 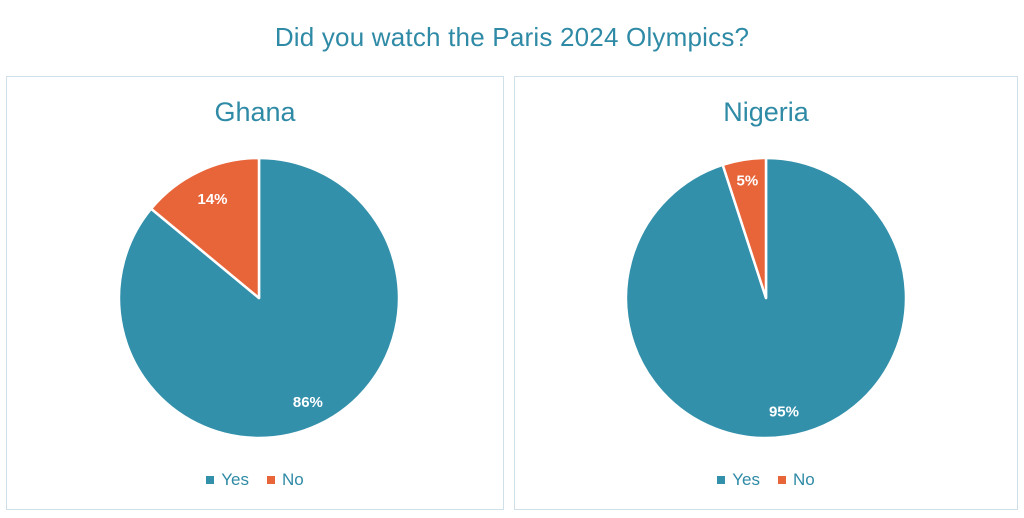 What do you see at coordinates (255, 480) in the screenshot?
I see `legend-ghana: Yes No` at bounding box center [255, 480].